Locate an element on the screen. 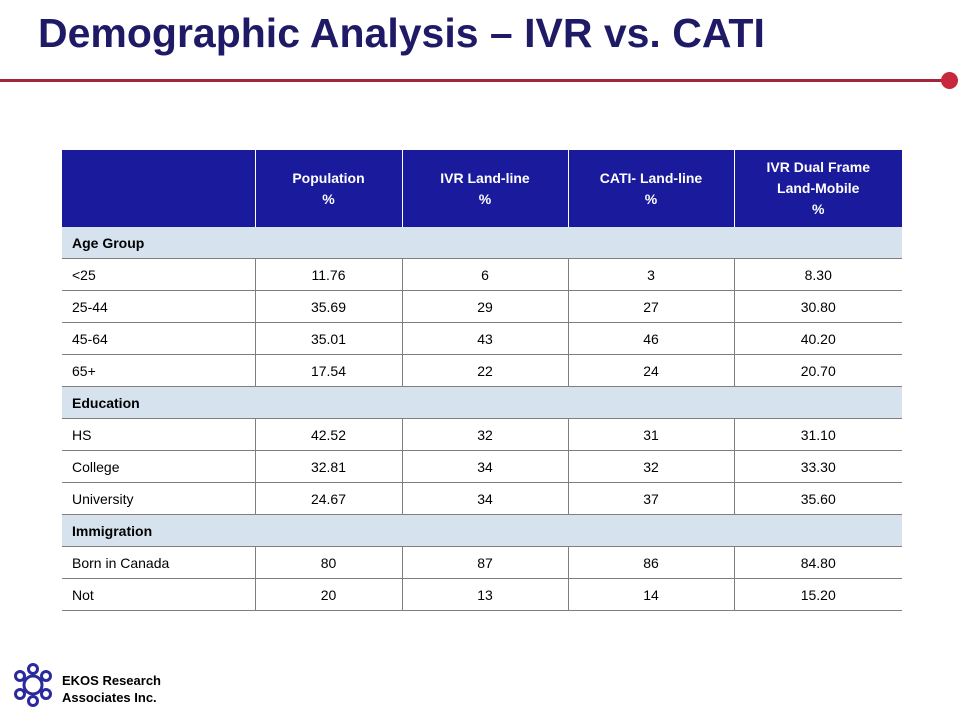 Image resolution: width=960 pixels, height=720 pixels. table-cell: 40.20 is located at coordinates (818, 338).